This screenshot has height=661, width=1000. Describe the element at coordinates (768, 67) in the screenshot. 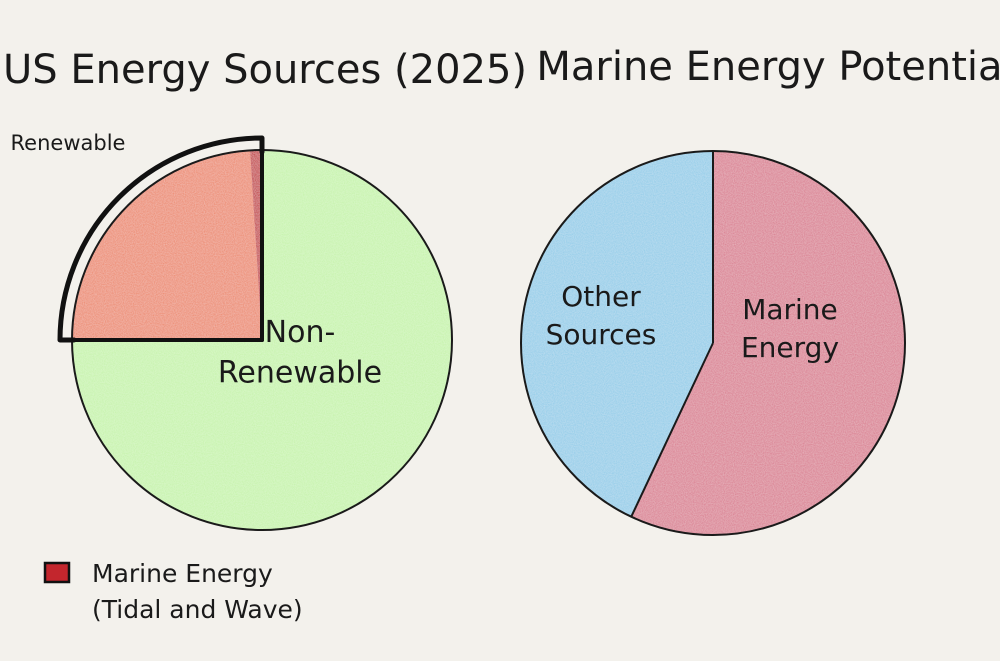

I see `chart-title-marine-potential: Marine Energy Potential` at that location.